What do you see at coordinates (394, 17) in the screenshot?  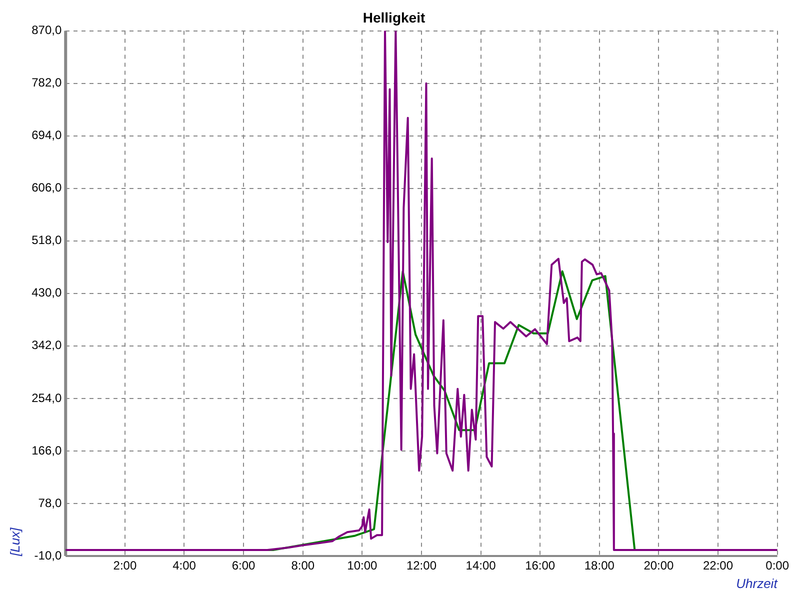 I see `chart-title: Helligkeit` at bounding box center [394, 17].